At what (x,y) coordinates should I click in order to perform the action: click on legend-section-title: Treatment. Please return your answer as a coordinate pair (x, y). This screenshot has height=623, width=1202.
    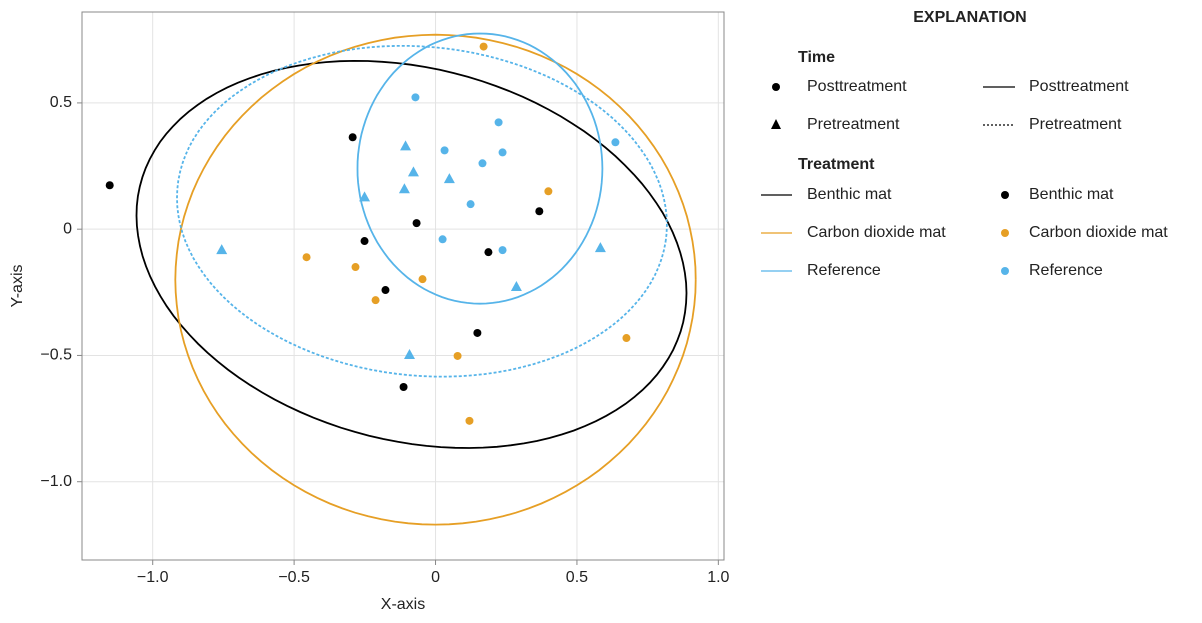
    Looking at the image, I should click on (836, 164).